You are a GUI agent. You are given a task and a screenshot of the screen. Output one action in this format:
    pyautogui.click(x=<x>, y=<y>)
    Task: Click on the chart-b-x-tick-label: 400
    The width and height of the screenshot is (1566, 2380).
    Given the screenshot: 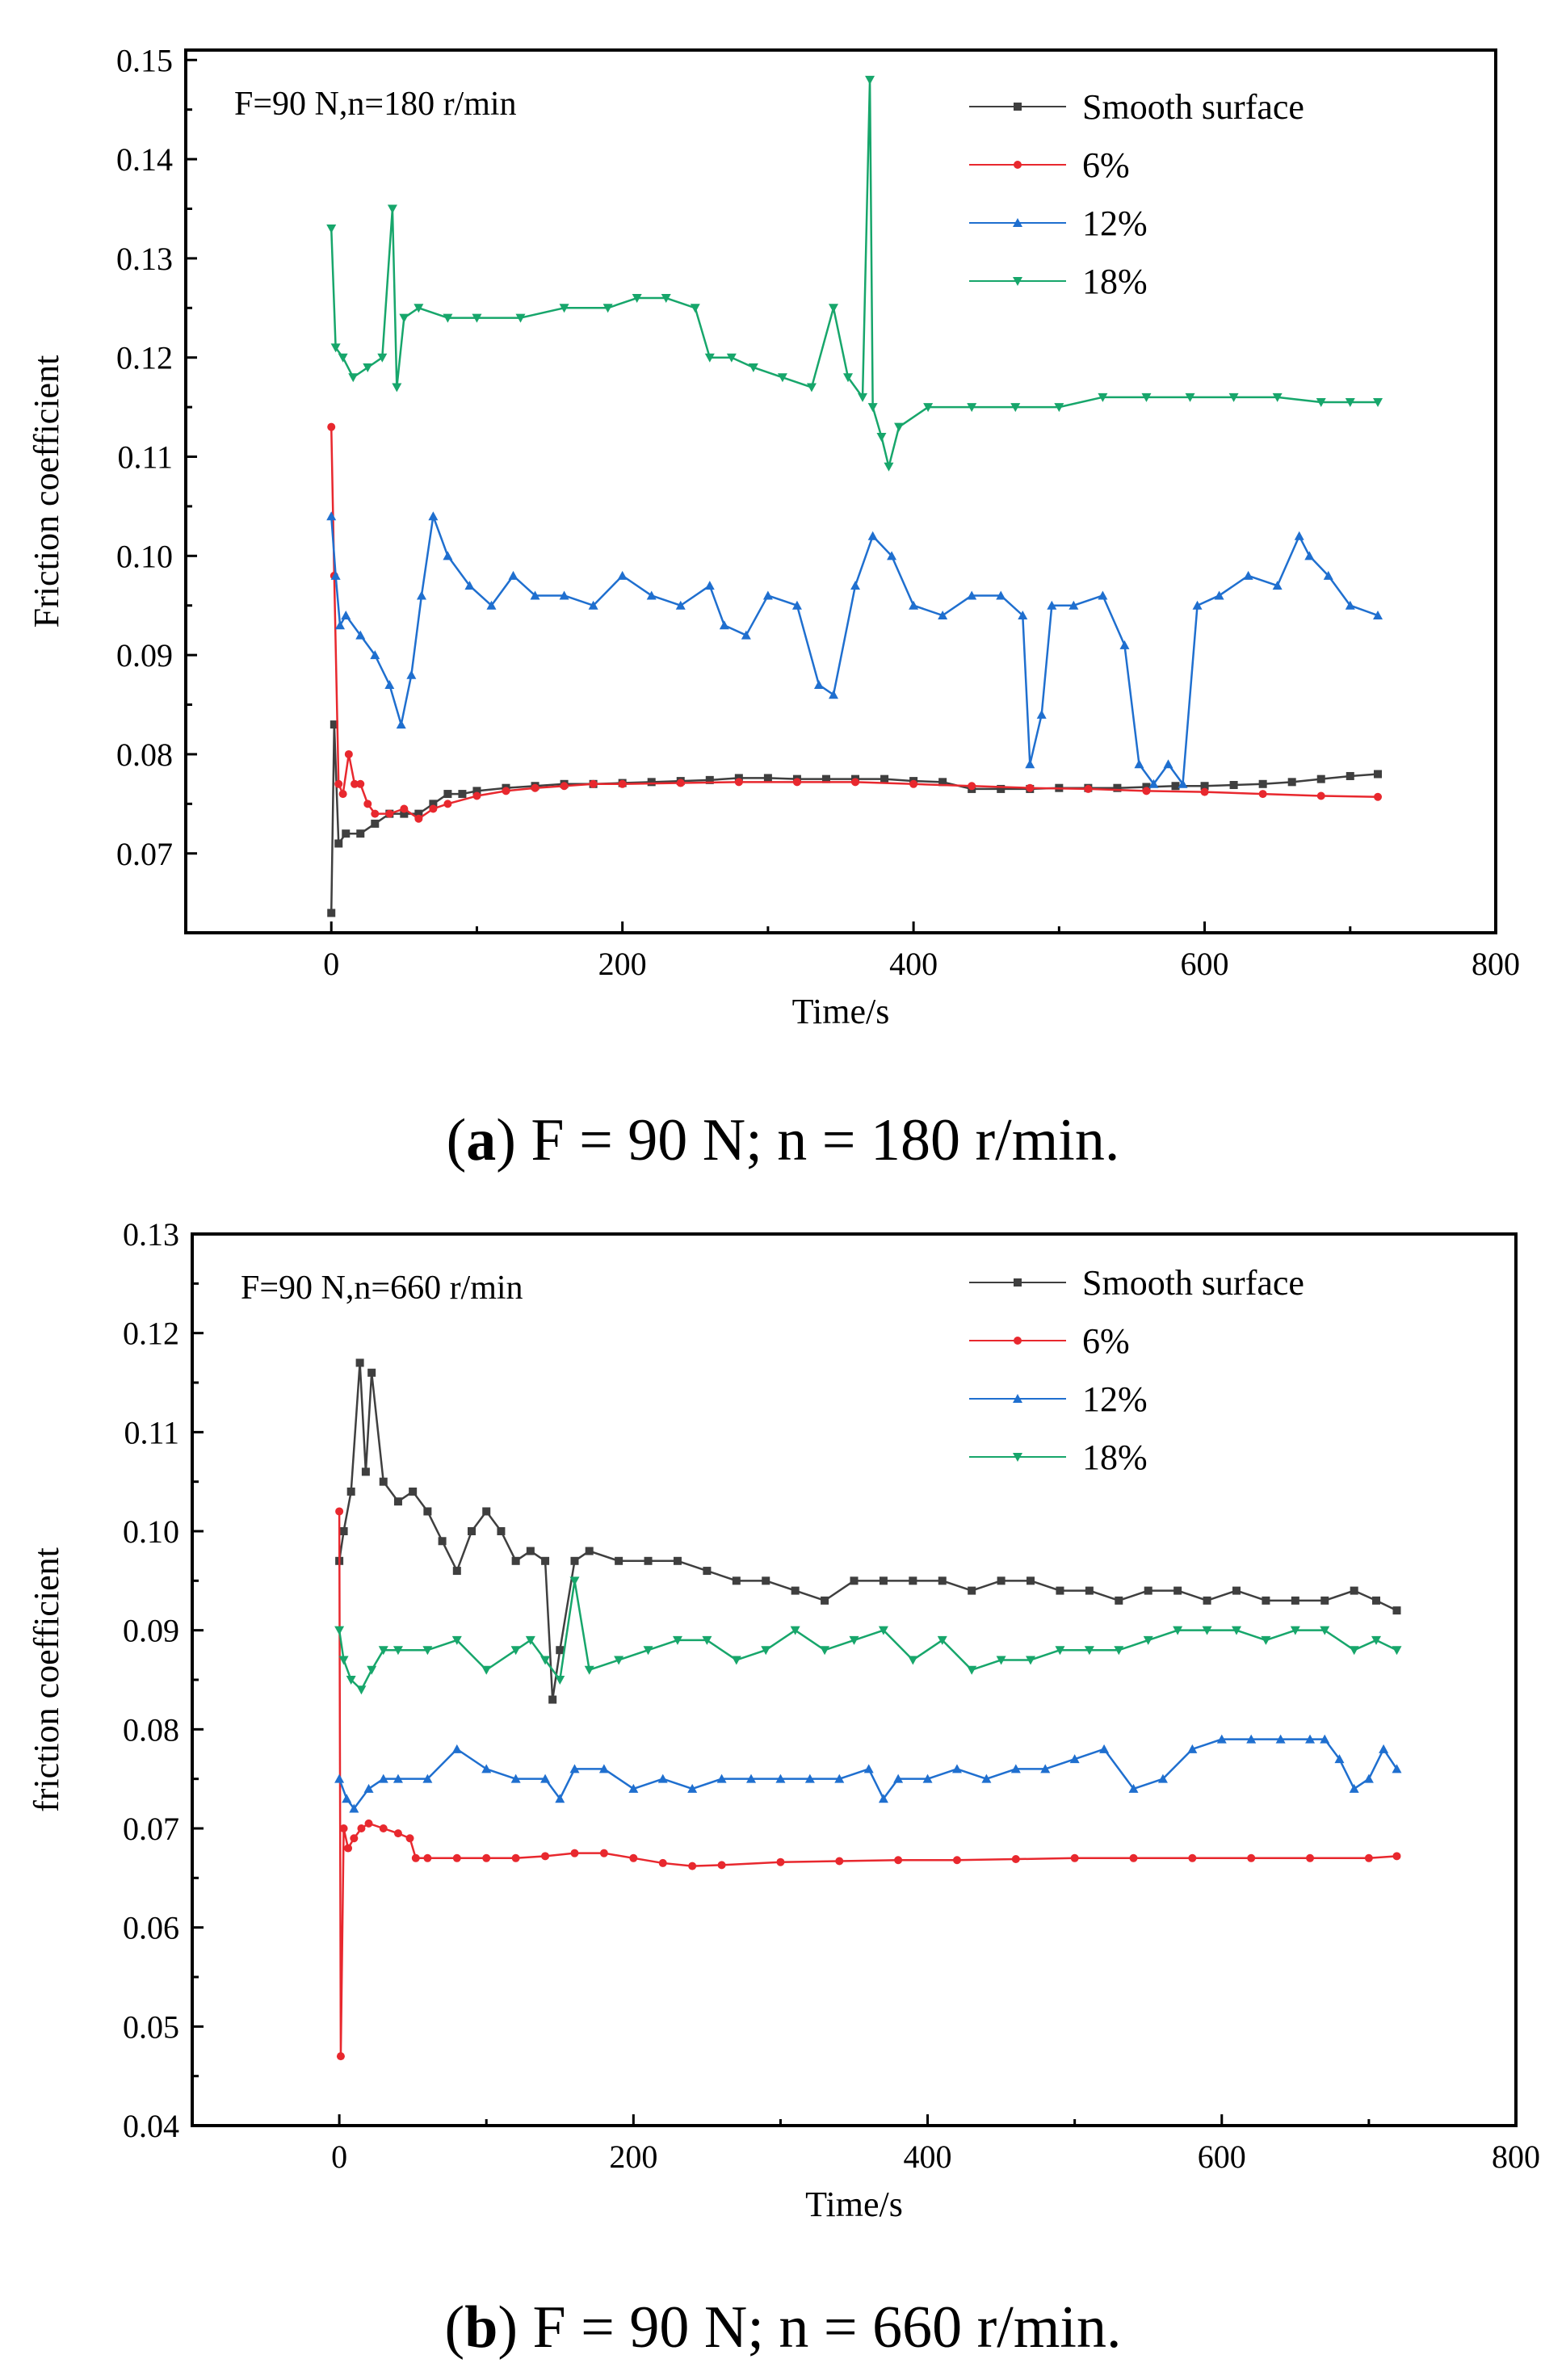 What is the action you would take?
    pyautogui.click(x=928, y=2157)
    